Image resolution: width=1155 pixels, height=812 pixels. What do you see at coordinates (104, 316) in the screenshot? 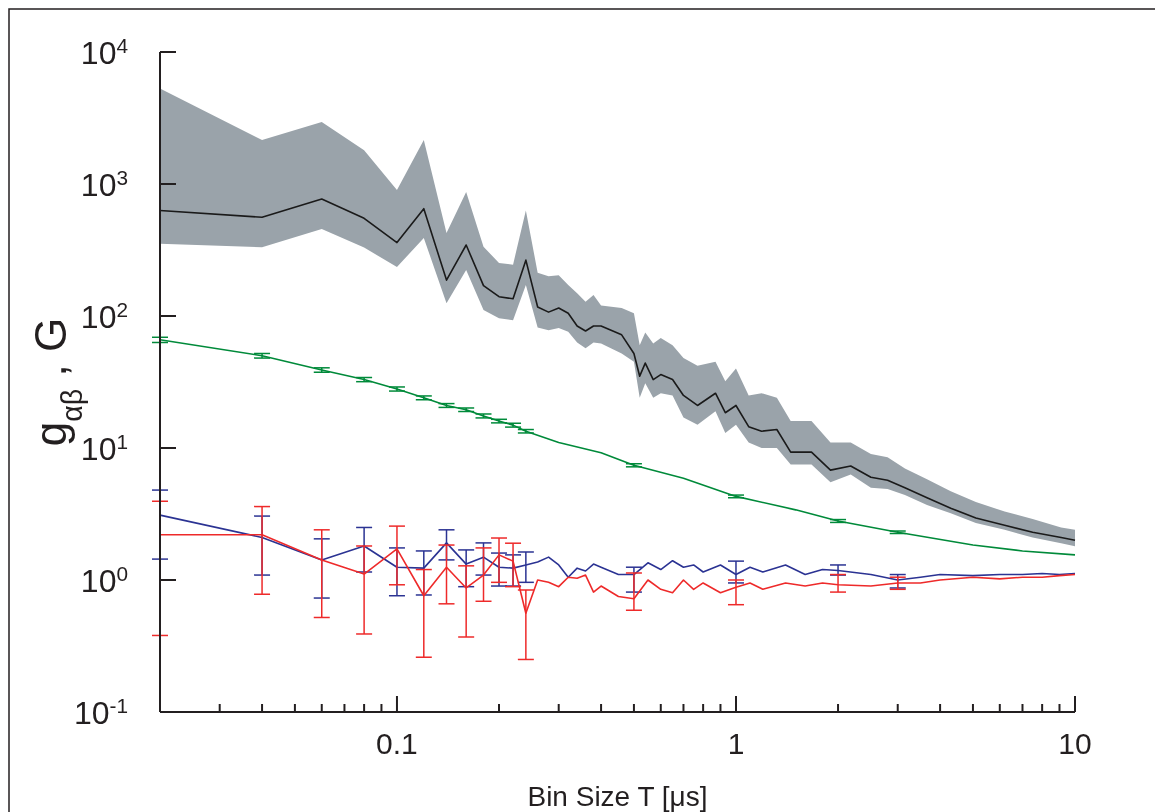
I see `y-tick-label: 10$^{2}$` at bounding box center [104, 316].